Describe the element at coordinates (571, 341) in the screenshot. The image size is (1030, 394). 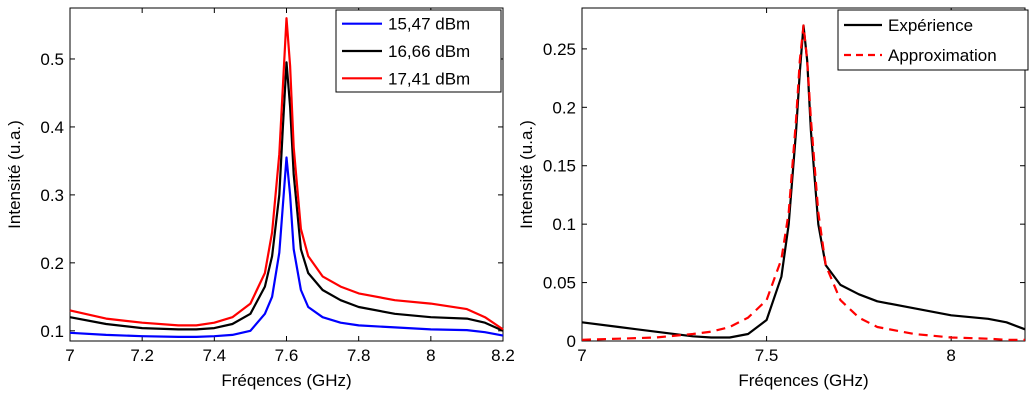
I see `y-tick-label: 0` at that location.